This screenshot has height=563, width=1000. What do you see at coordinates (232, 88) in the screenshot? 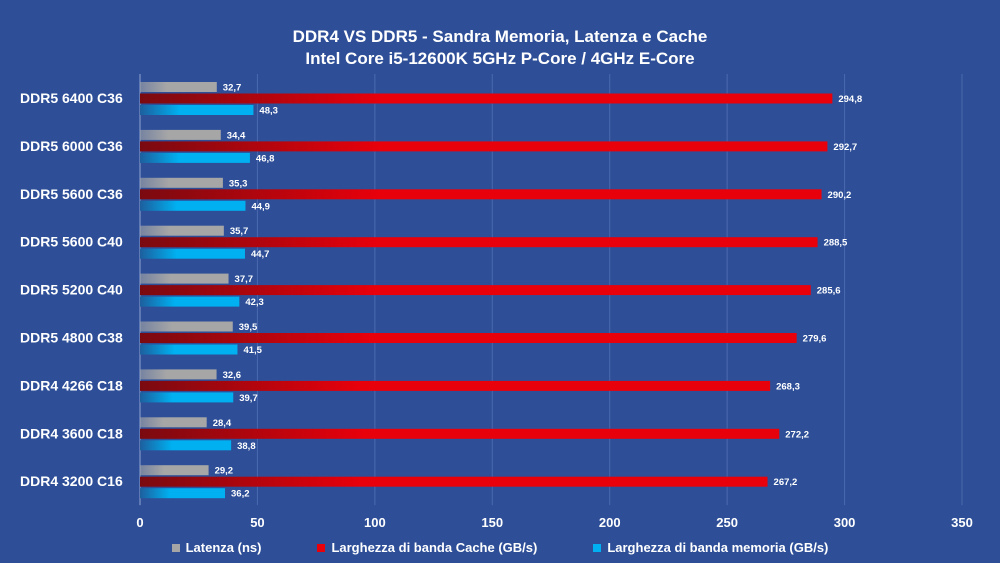
I see `data-label: 32,7` at bounding box center [232, 88].